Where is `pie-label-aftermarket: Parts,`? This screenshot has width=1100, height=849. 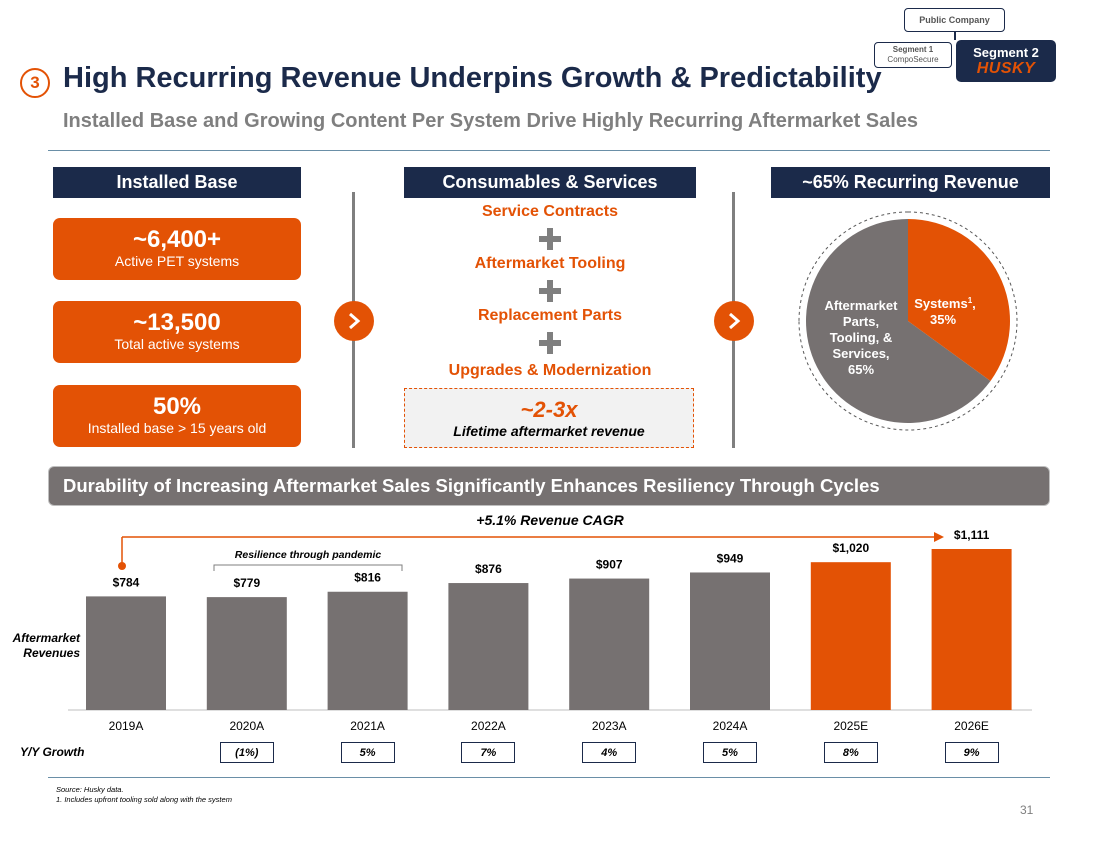 pie-label-aftermarket: Parts, is located at coordinates (861, 321).